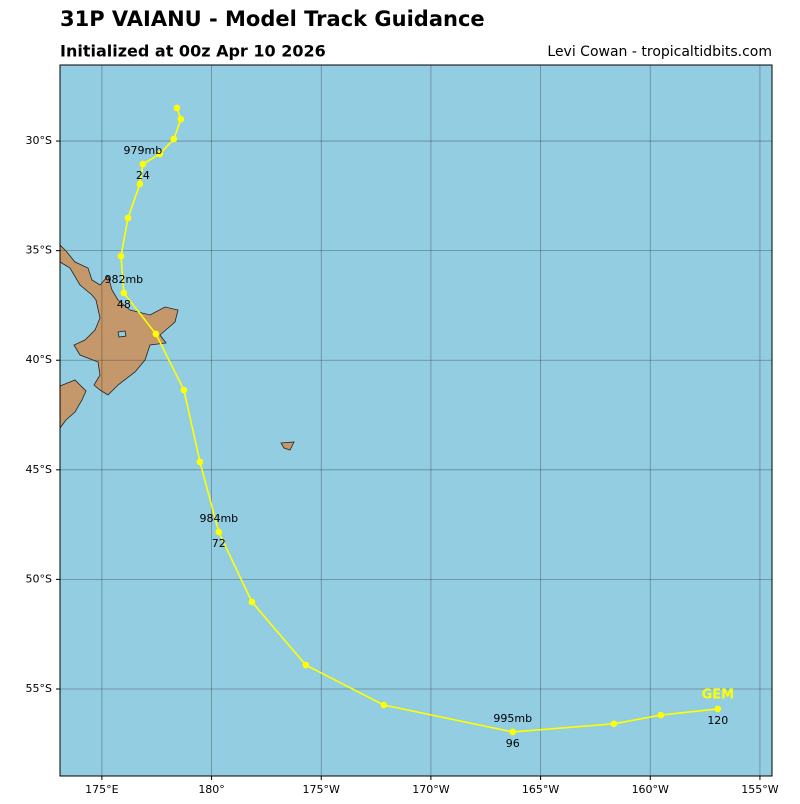  I want to click on pressure-label: 995mb, so click(512, 718).